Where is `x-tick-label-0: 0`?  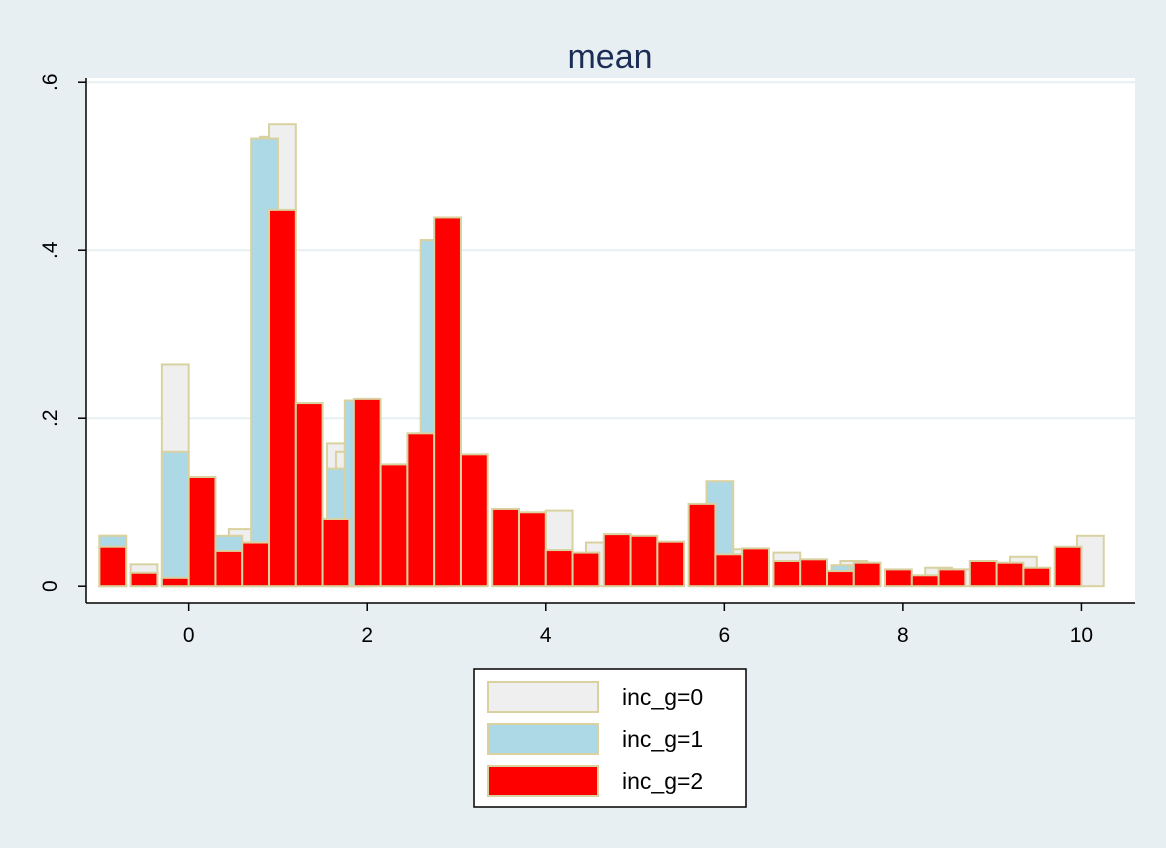 x-tick-label-0: 0 is located at coordinates (189, 635).